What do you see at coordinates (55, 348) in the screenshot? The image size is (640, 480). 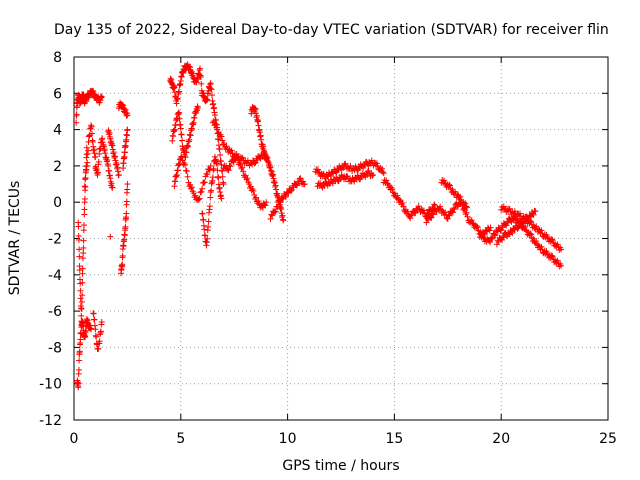 I see `y-tick-label: -8` at bounding box center [55, 348].